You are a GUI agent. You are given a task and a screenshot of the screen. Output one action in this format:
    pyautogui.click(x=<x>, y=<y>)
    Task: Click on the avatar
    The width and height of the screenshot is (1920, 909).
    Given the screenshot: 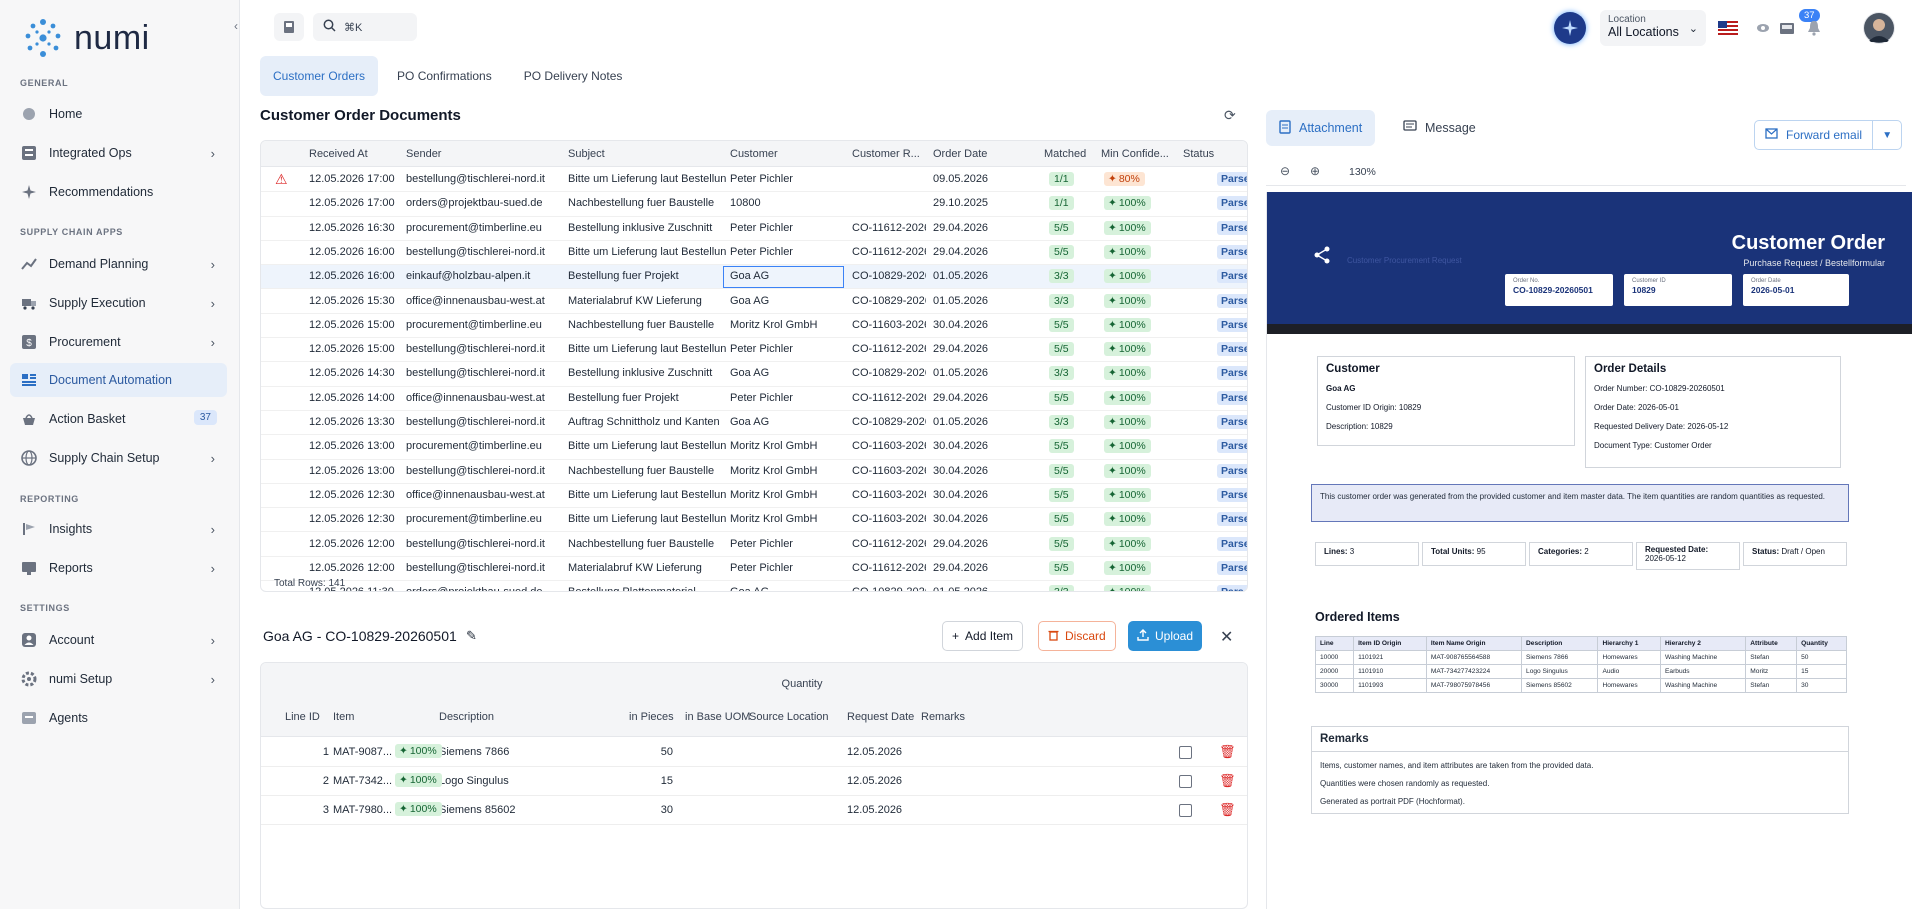 What is the action you would take?
    pyautogui.click(x=1879, y=28)
    